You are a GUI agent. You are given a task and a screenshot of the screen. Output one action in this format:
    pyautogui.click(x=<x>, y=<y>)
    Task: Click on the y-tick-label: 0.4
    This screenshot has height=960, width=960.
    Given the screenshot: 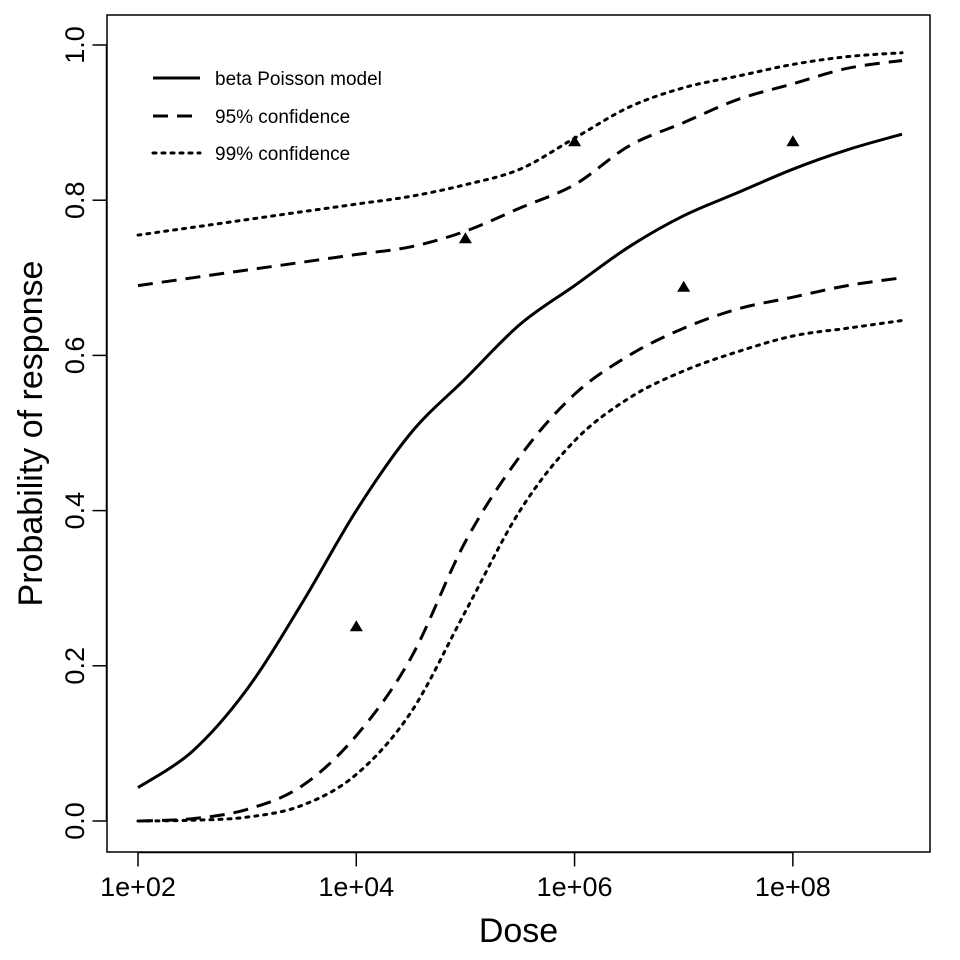 What is the action you would take?
    pyautogui.click(x=75, y=511)
    